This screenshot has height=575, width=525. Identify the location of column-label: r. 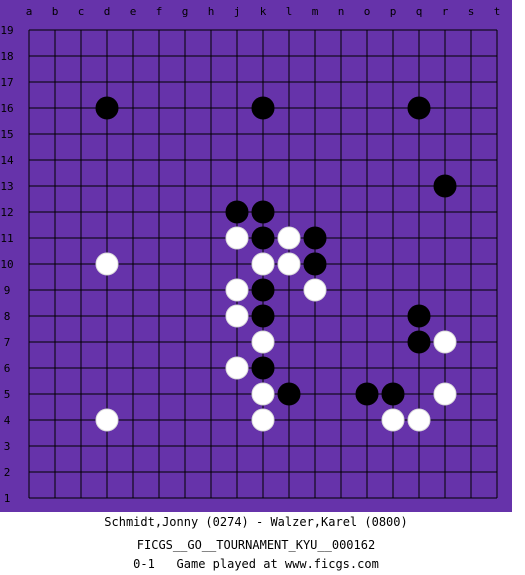
(445, 11).